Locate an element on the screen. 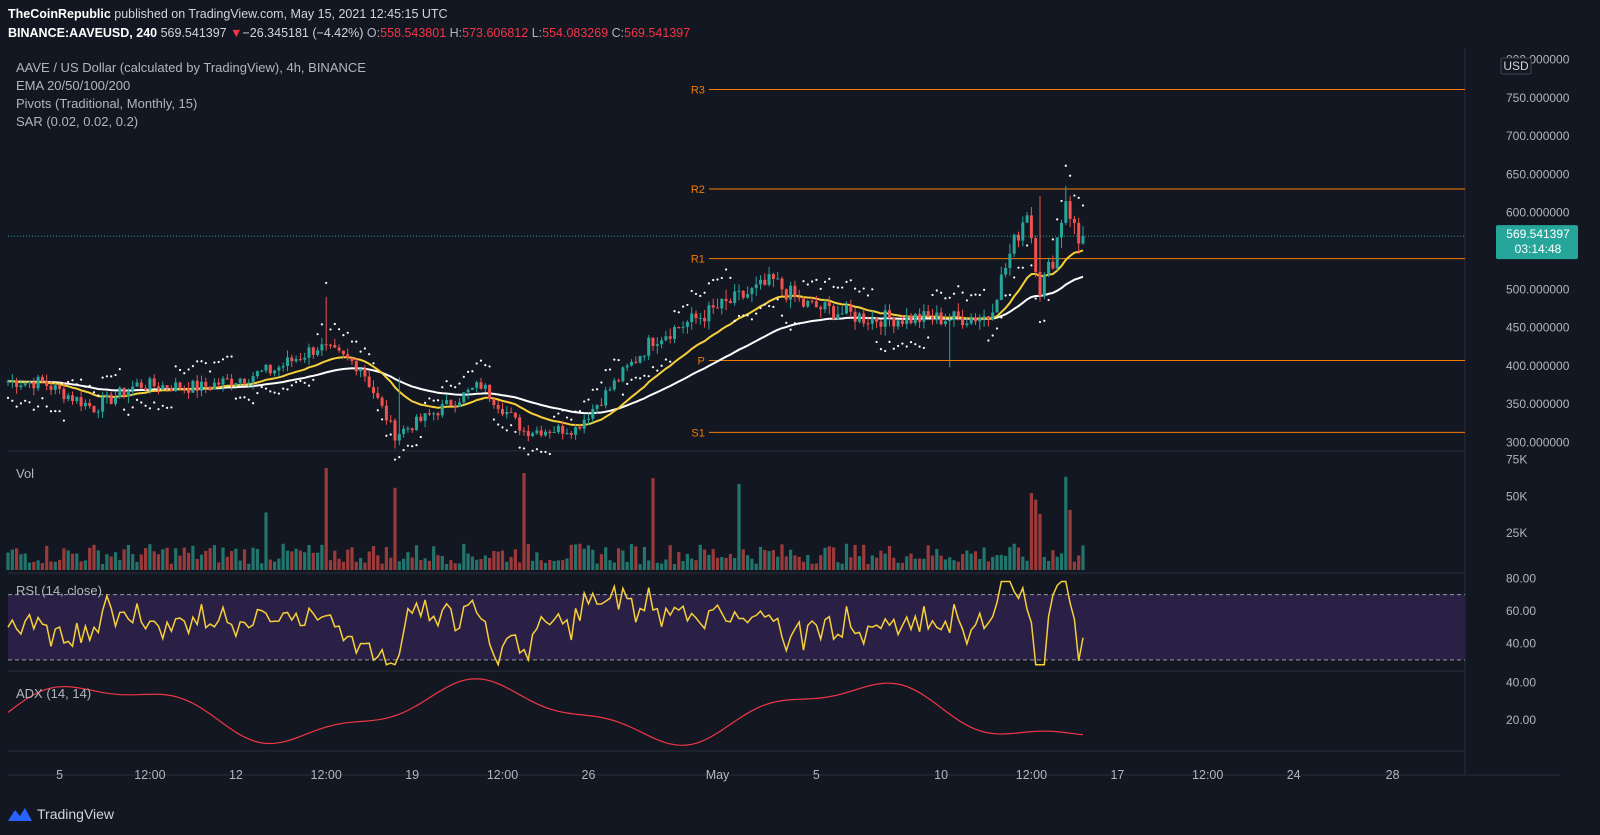 This screenshot has width=1600, height=835. low-value: 554.083269 is located at coordinates (575, 33).